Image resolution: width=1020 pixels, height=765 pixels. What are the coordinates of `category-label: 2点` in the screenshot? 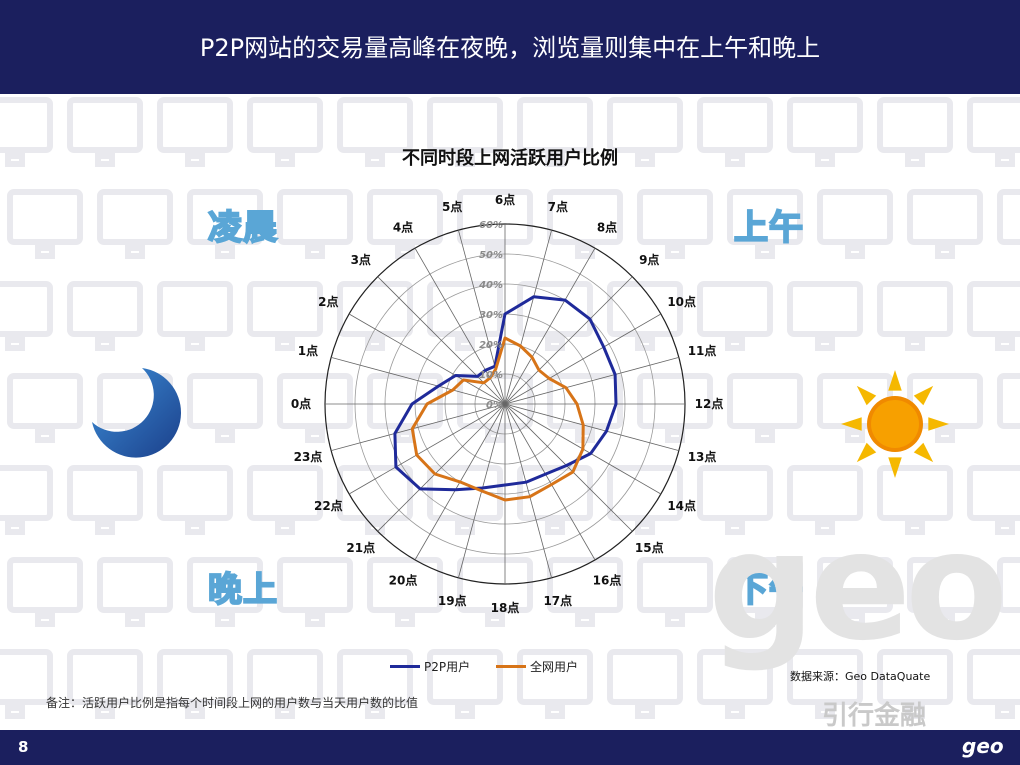 It's located at (328, 301).